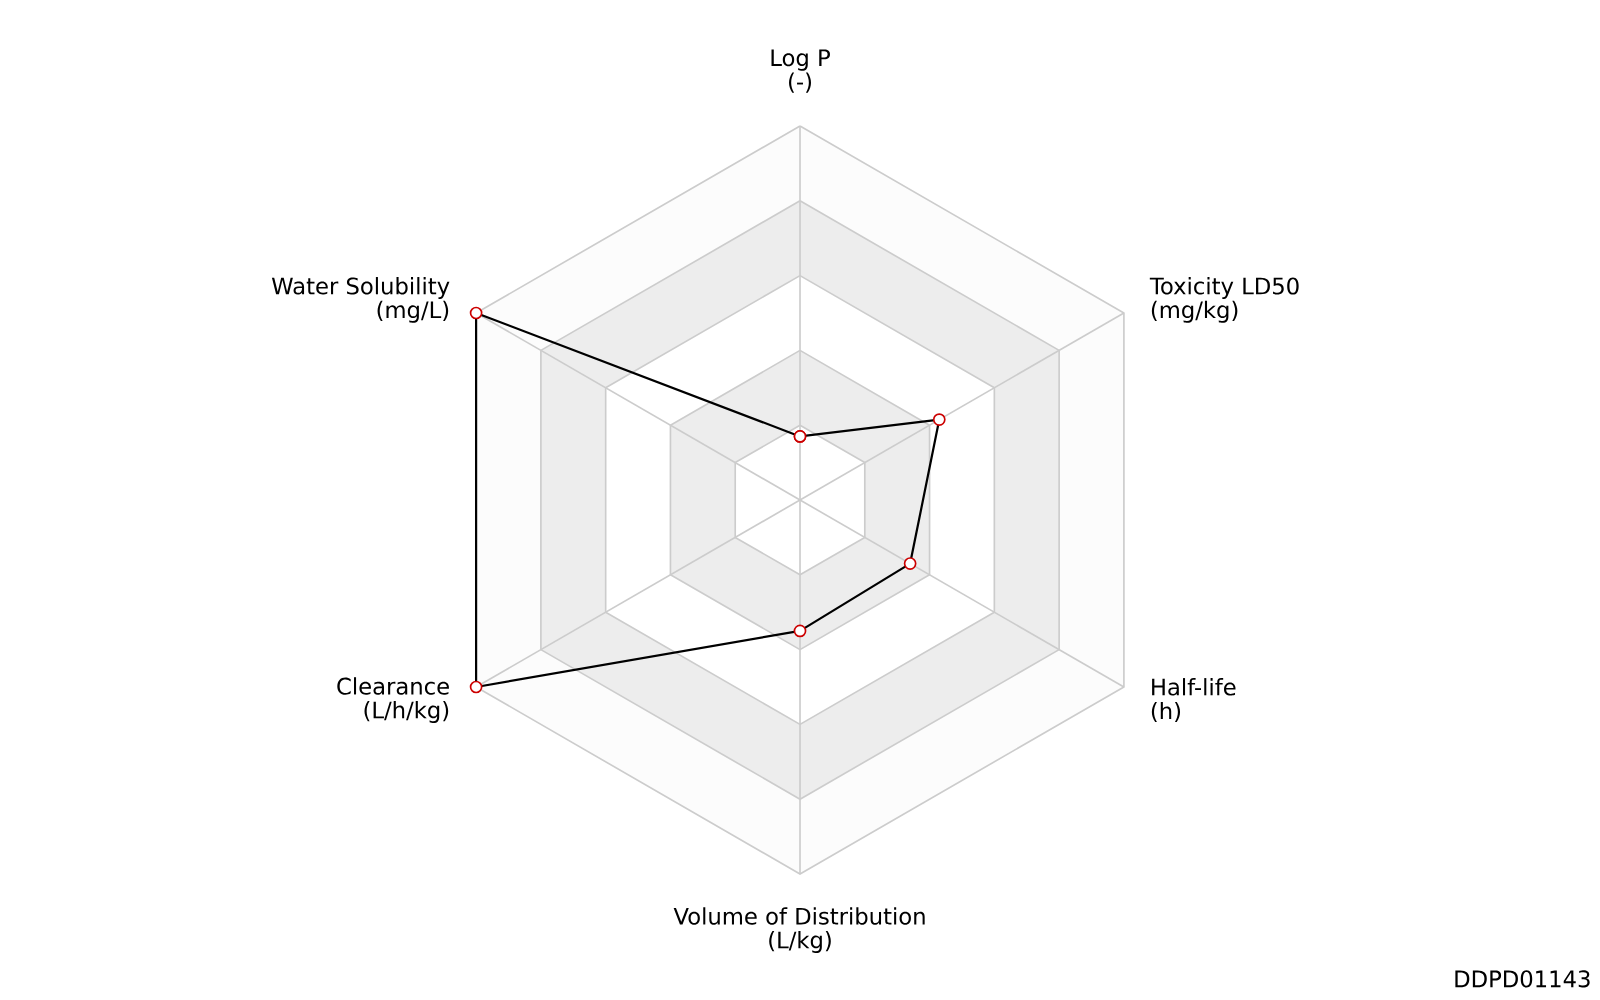 Image resolution: width=1600 pixels, height=1000 pixels. Describe the element at coordinates (800, 71) in the screenshot. I see `spoke-label: Log P (-)` at that location.